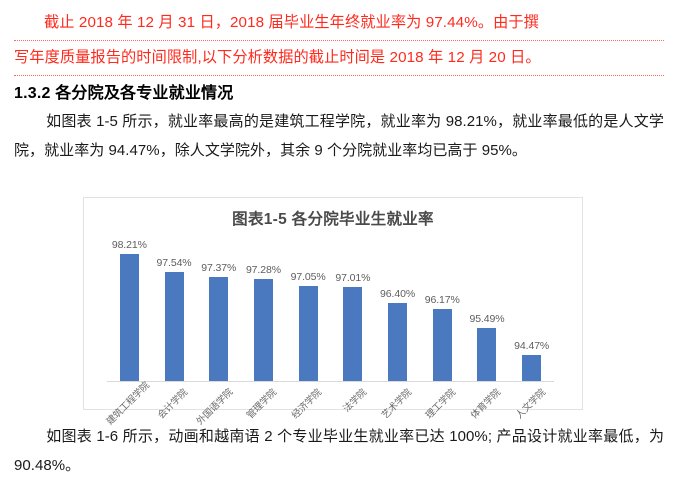  I want to click on chart-bar-slot: 96.40%, so click(397, 308).